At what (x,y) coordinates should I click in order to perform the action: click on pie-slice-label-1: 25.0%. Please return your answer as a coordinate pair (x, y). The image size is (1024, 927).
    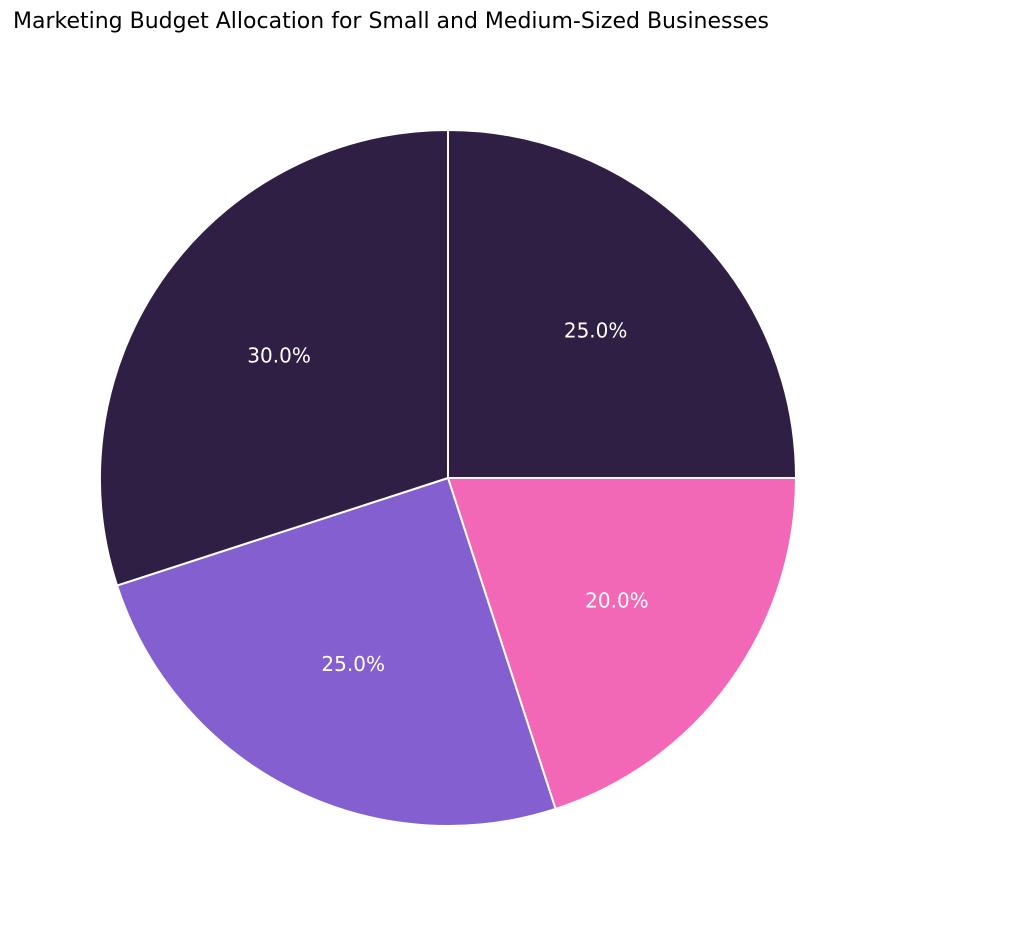
    Looking at the image, I should click on (596, 330).